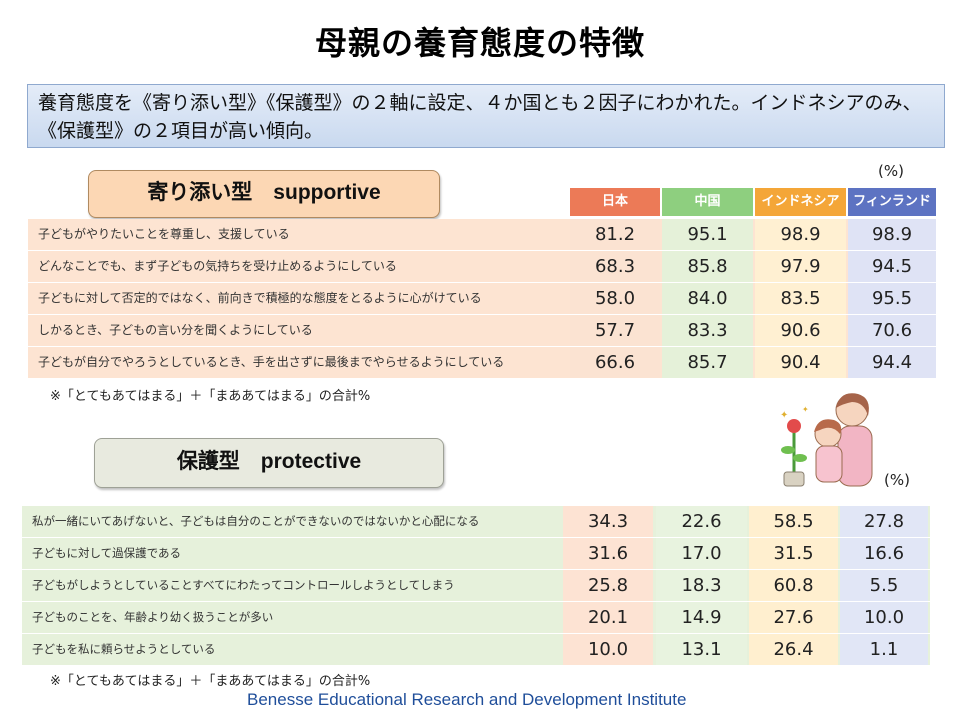 The width and height of the screenshot is (960, 720). I want to click on unit-label-supportive: (%), so click(891, 171).